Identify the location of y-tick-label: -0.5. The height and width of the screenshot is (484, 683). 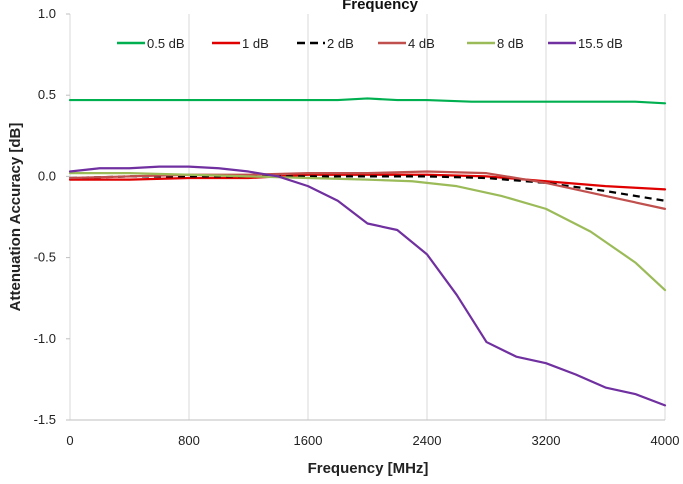
(45, 257).